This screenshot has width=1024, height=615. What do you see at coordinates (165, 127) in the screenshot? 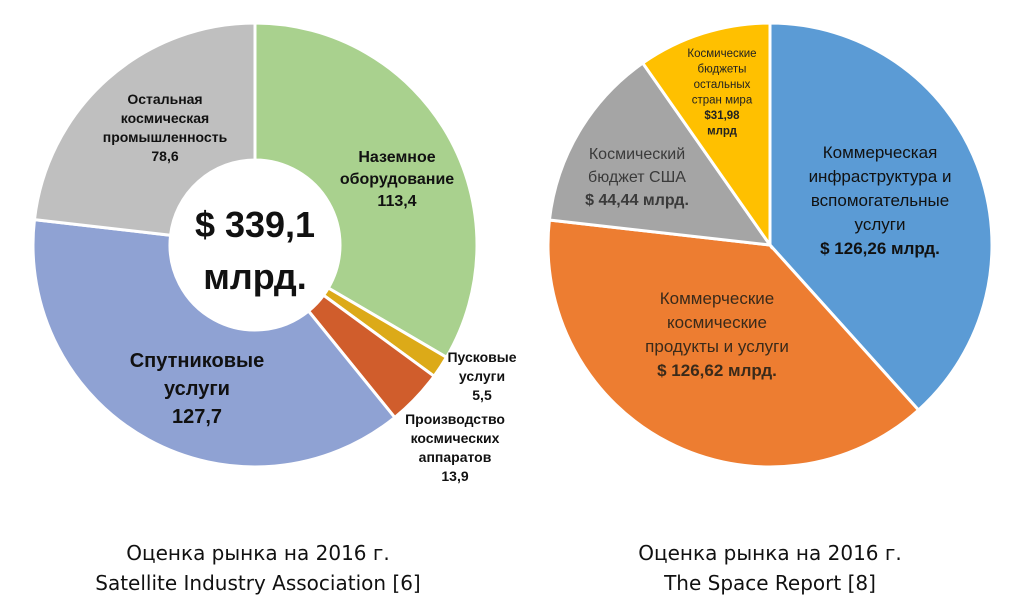
I see `donut-label-rest: Остальная космическая промышленность 78,6` at bounding box center [165, 127].